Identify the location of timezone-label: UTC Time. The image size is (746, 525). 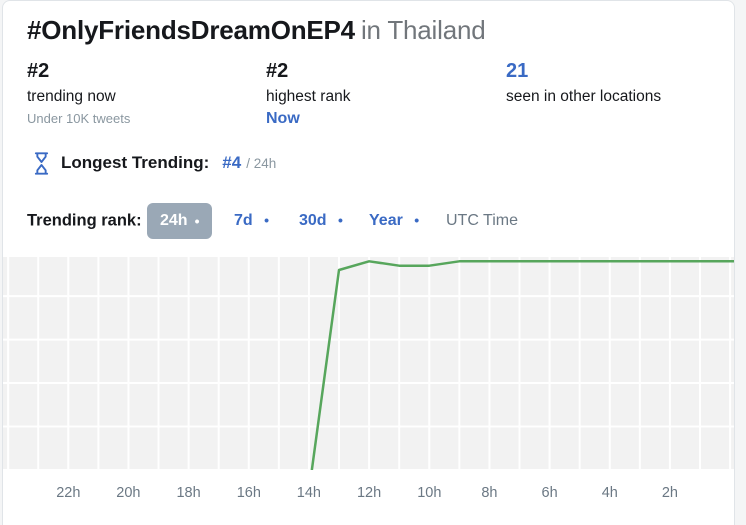
(482, 220).